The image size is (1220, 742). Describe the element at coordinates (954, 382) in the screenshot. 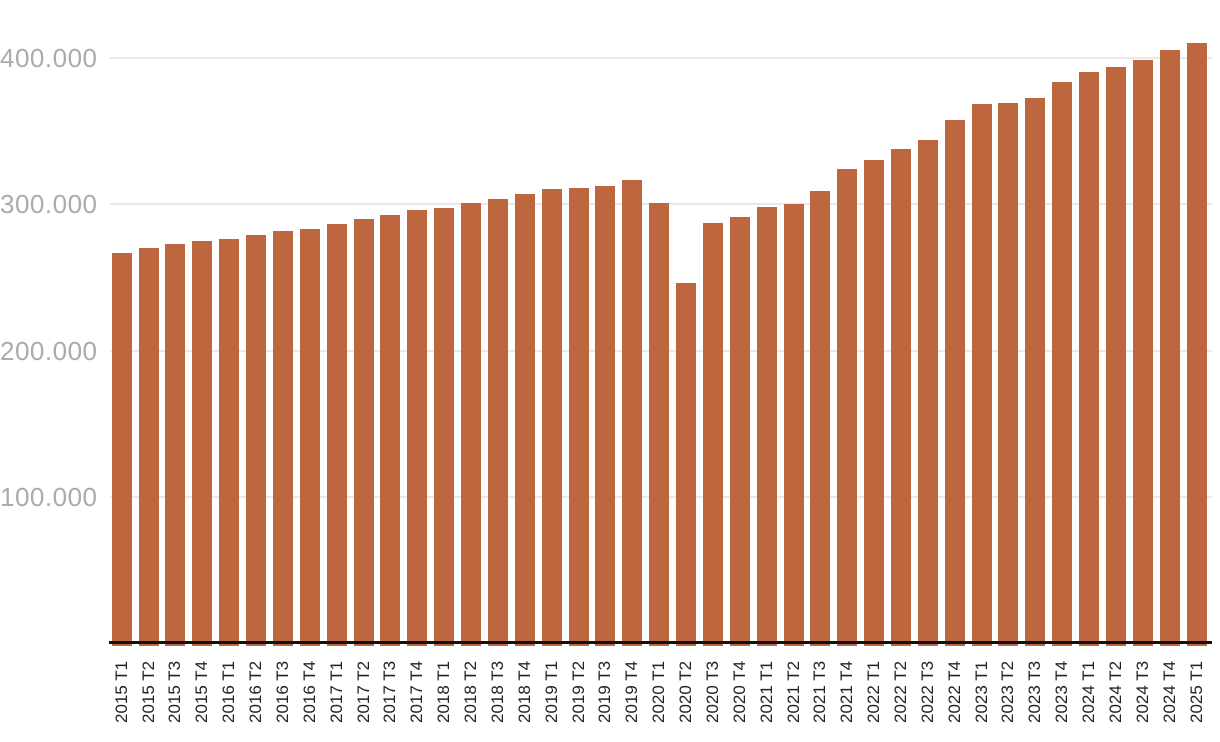

I see `bar-2022 T4` at that location.